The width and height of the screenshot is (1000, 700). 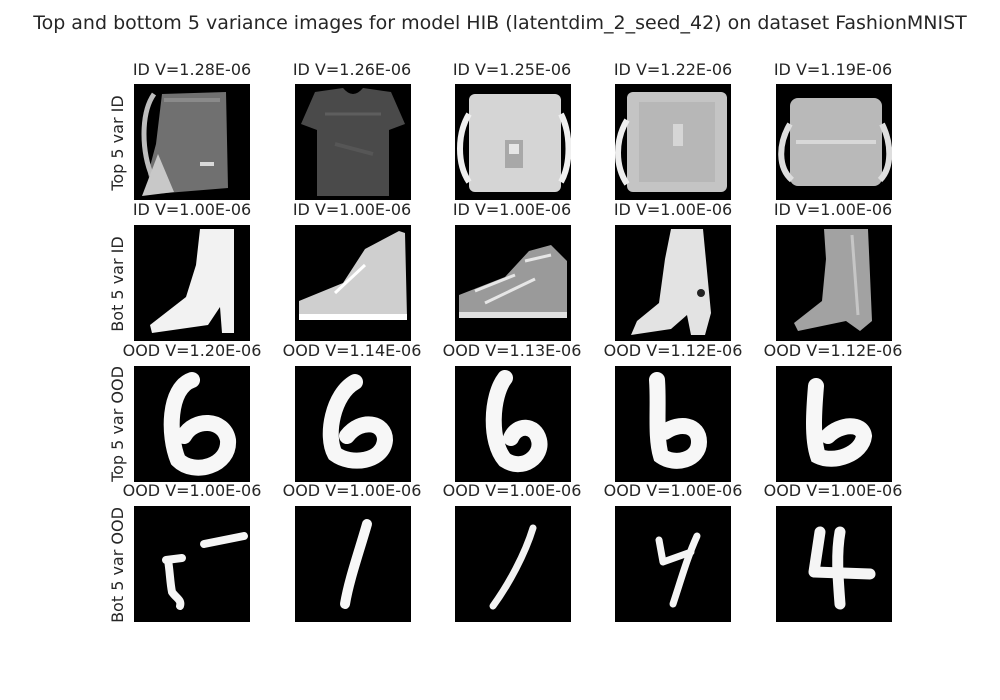 I want to click on row-label-bot-id: Bot 5 var ID, so click(x=117, y=284).